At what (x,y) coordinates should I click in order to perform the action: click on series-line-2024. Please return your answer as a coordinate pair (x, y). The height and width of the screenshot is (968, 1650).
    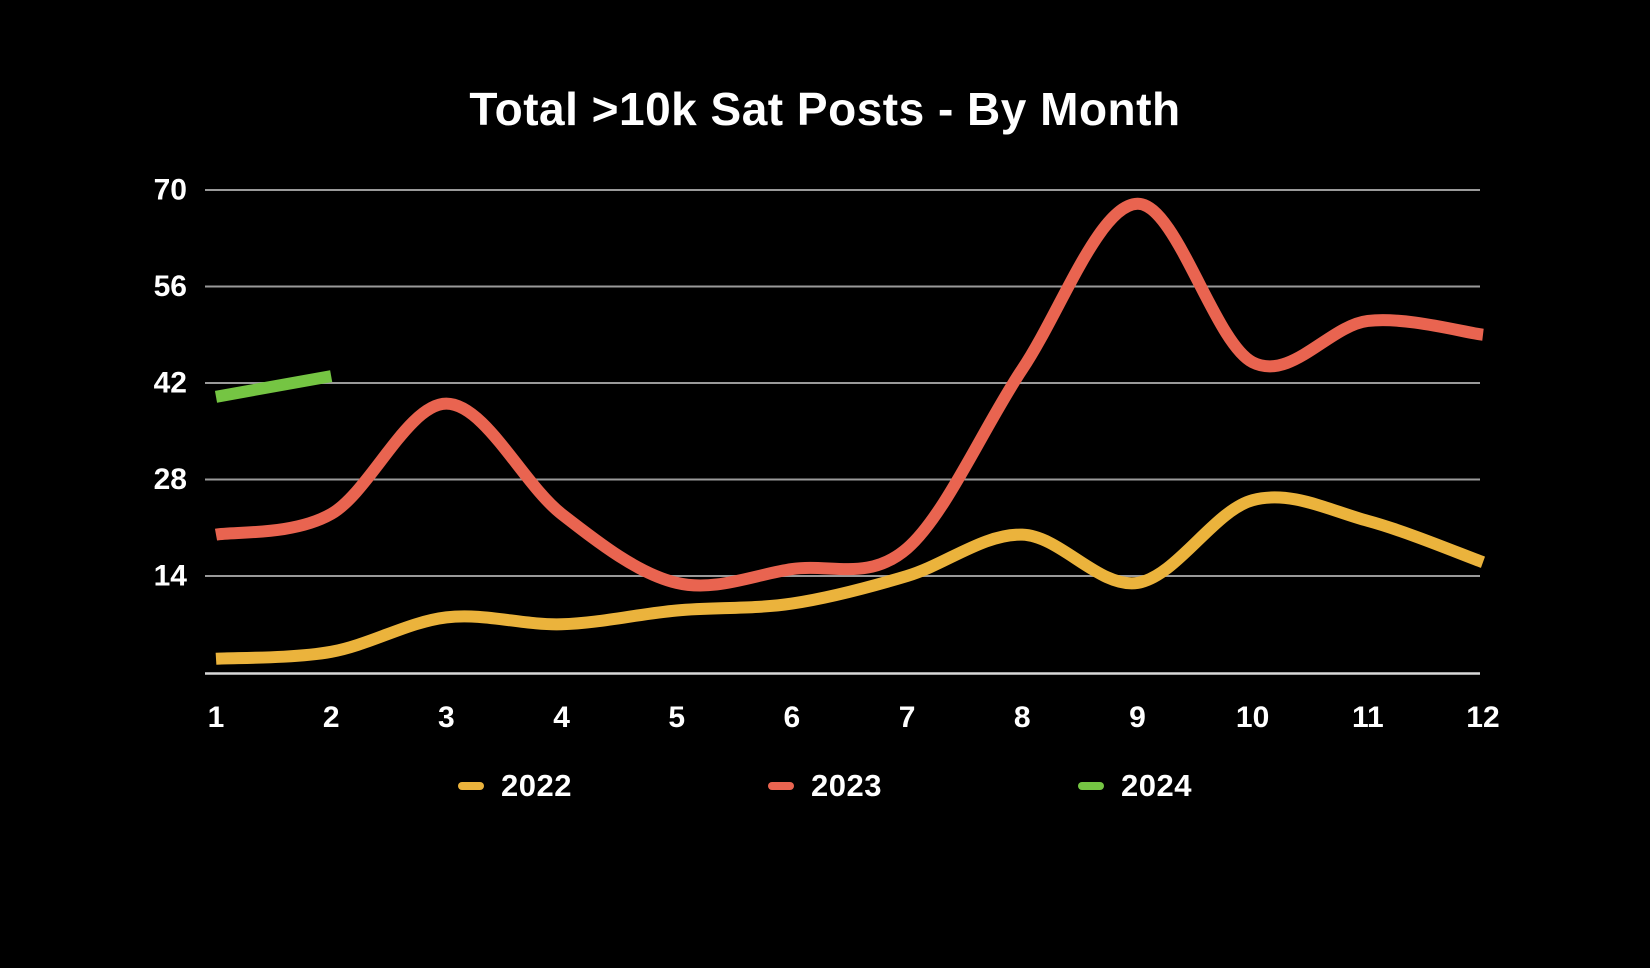
    Looking at the image, I should click on (273, 386).